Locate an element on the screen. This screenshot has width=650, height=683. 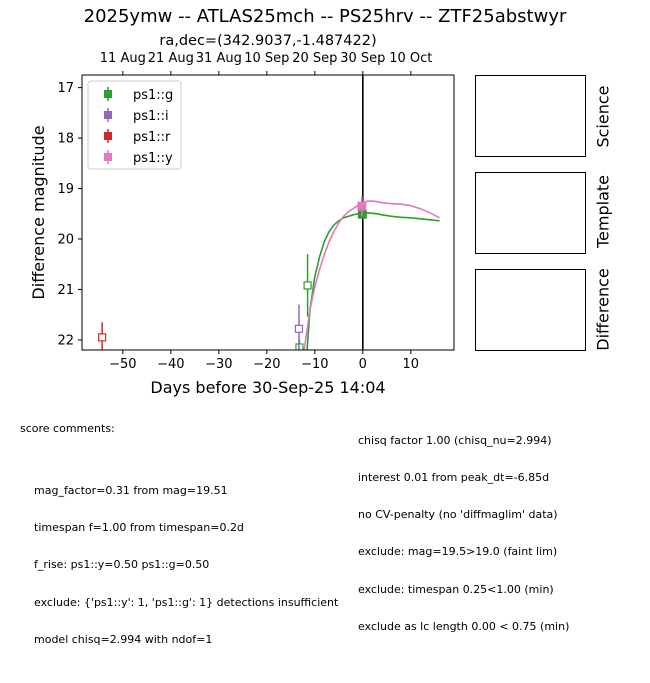
model-curve-ps1-g is located at coordinates (373, 280).